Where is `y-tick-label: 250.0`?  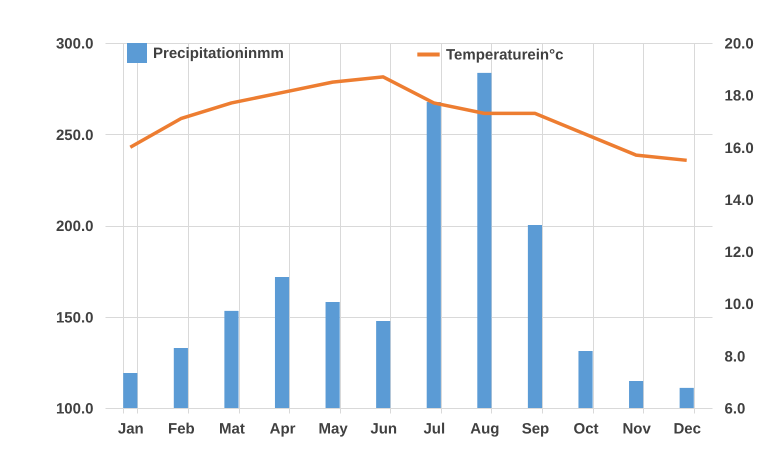 y-tick-label: 250.0 is located at coordinates (75, 135).